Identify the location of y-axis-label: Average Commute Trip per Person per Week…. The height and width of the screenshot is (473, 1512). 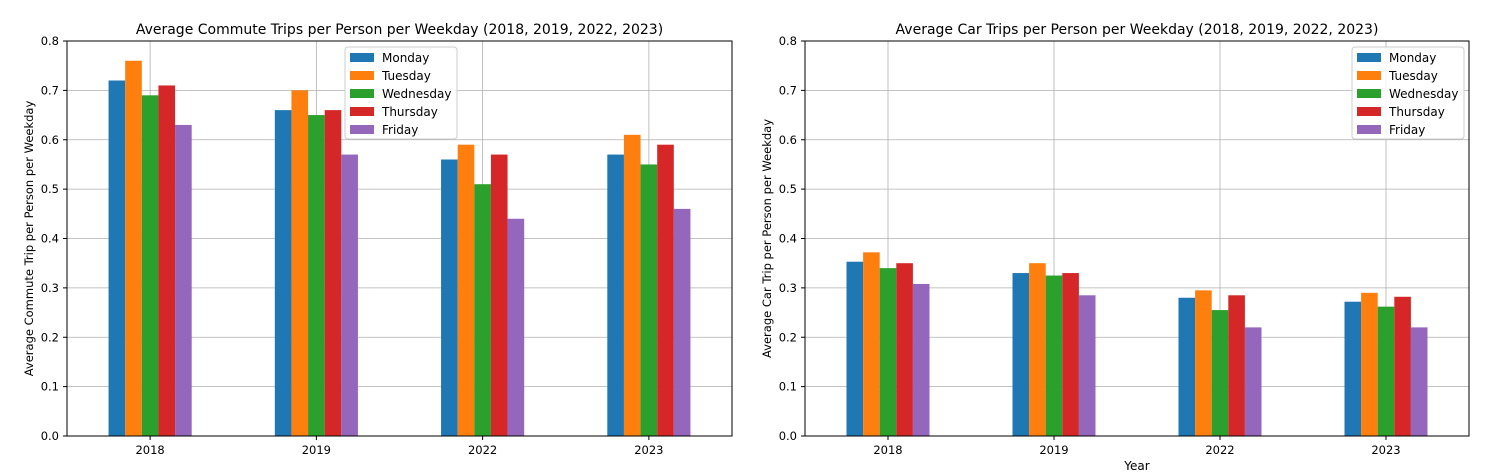
(29, 239).